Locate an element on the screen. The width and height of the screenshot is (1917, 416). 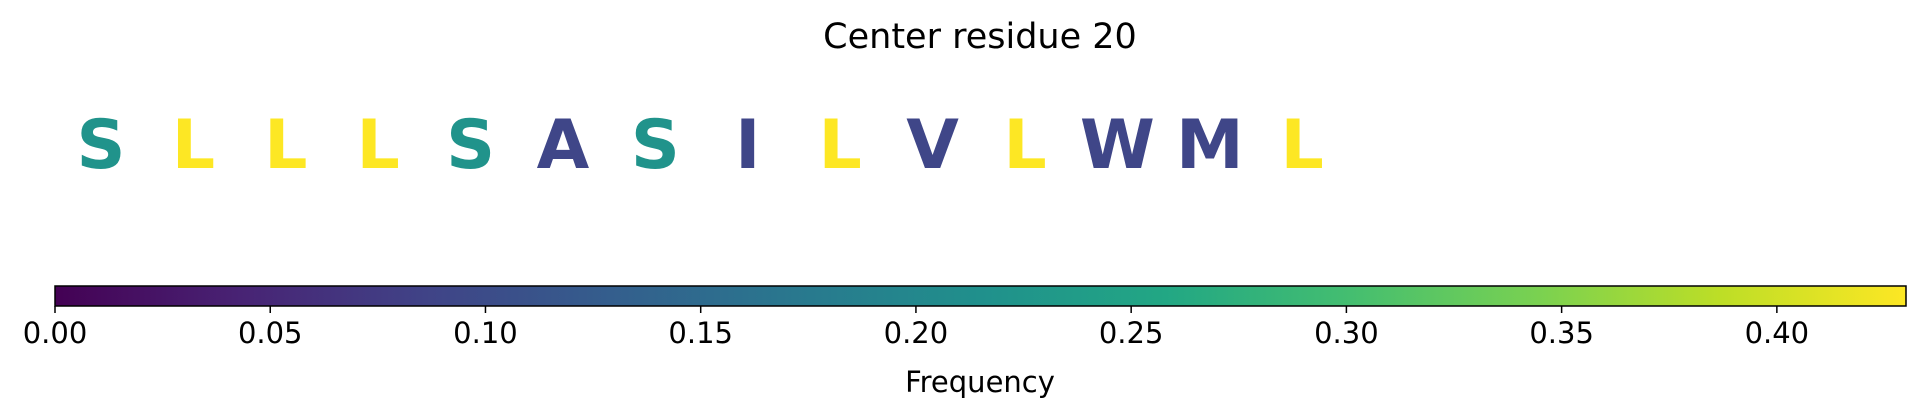
residue-letter: I is located at coordinates (747, 145).